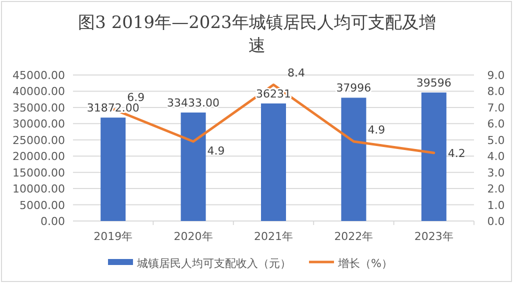 The width and height of the screenshot is (514, 283). I want to click on x-tick-label: 2019年, so click(113, 236).